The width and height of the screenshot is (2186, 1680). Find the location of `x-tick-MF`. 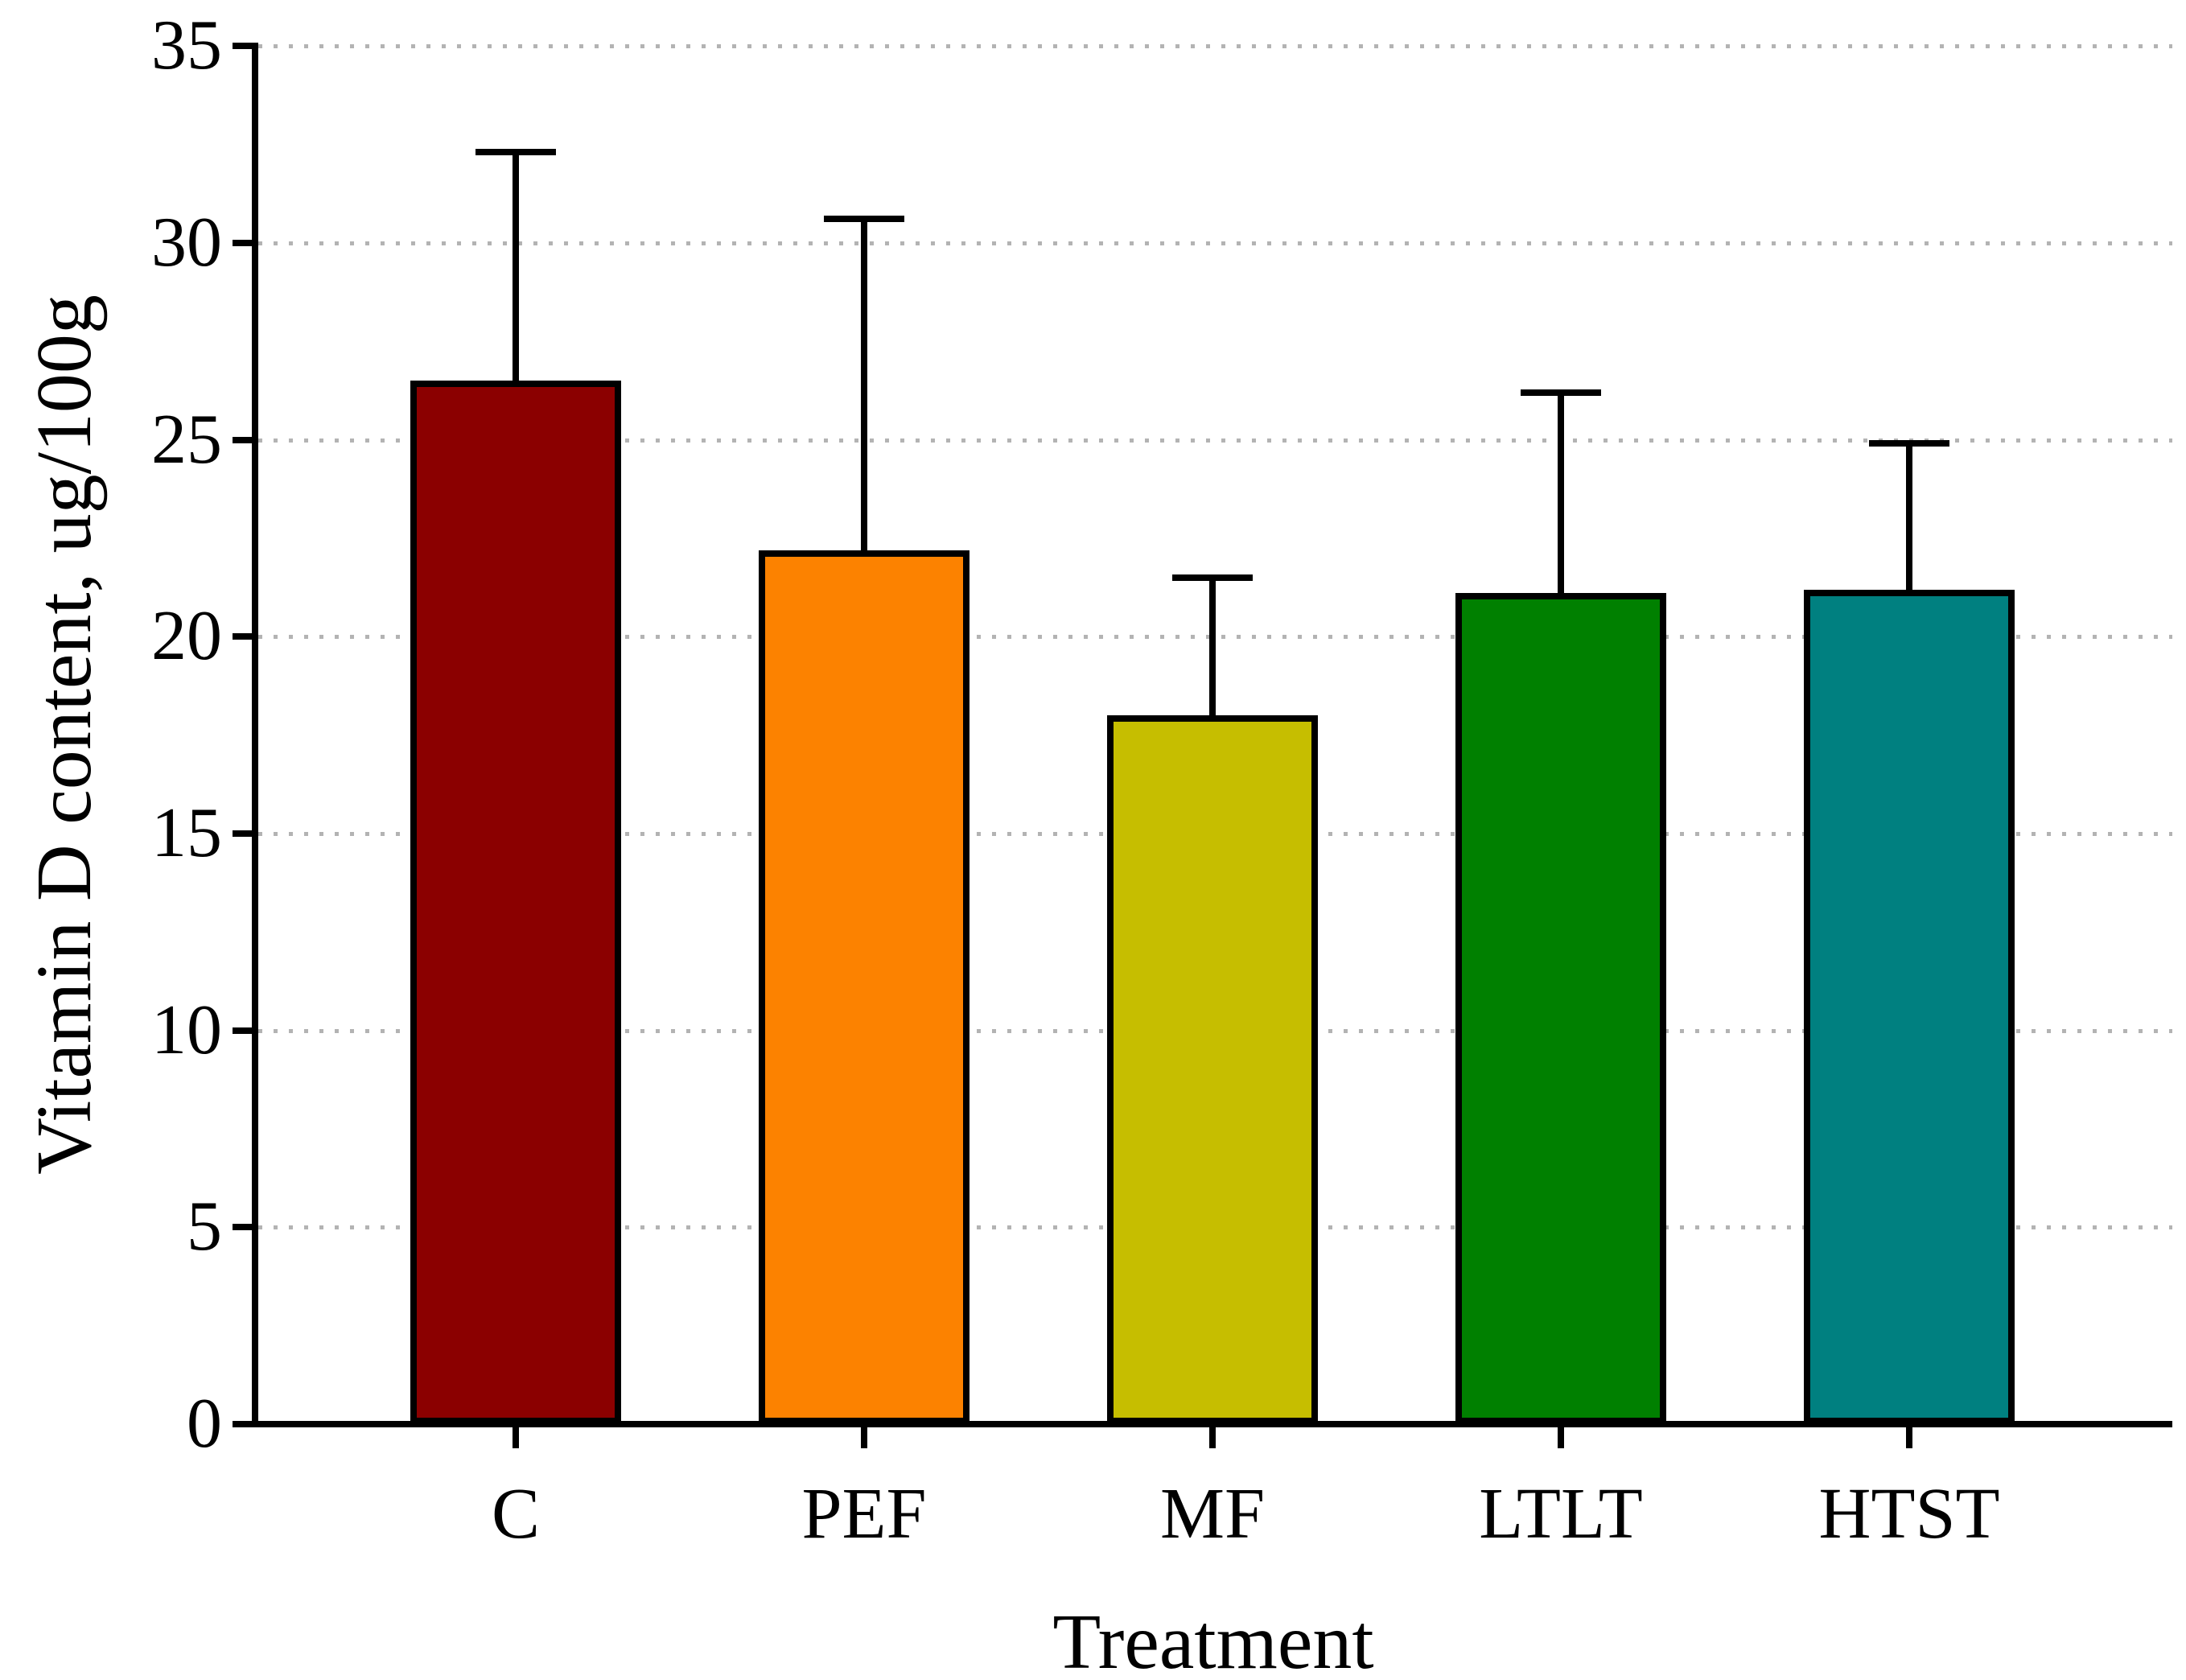

x-tick-MF is located at coordinates (1212, 1437).